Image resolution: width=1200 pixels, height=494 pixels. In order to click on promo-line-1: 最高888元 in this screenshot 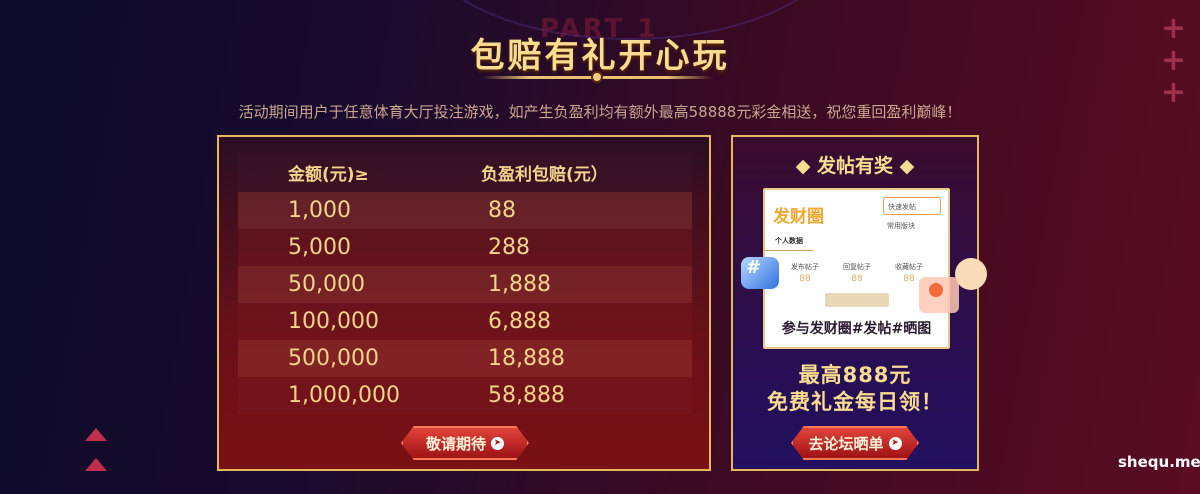, I will do `click(855, 375)`.